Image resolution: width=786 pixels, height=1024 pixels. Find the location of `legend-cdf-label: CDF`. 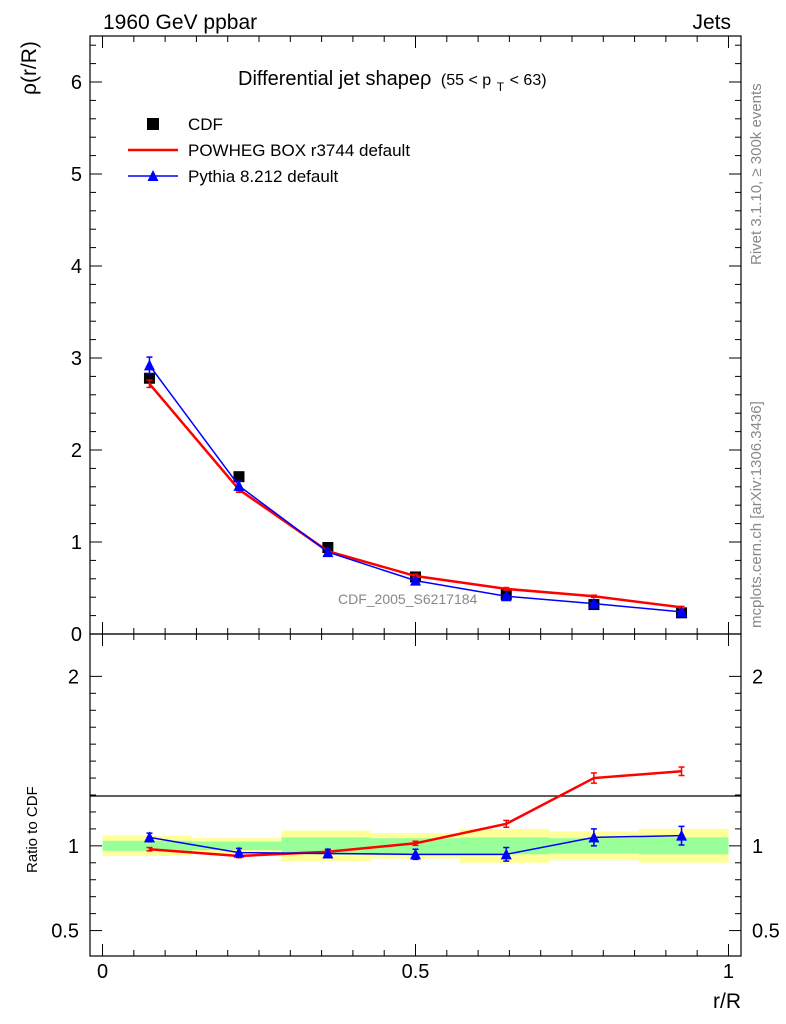

legend-cdf-label: CDF is located at coordinates (205, 124).